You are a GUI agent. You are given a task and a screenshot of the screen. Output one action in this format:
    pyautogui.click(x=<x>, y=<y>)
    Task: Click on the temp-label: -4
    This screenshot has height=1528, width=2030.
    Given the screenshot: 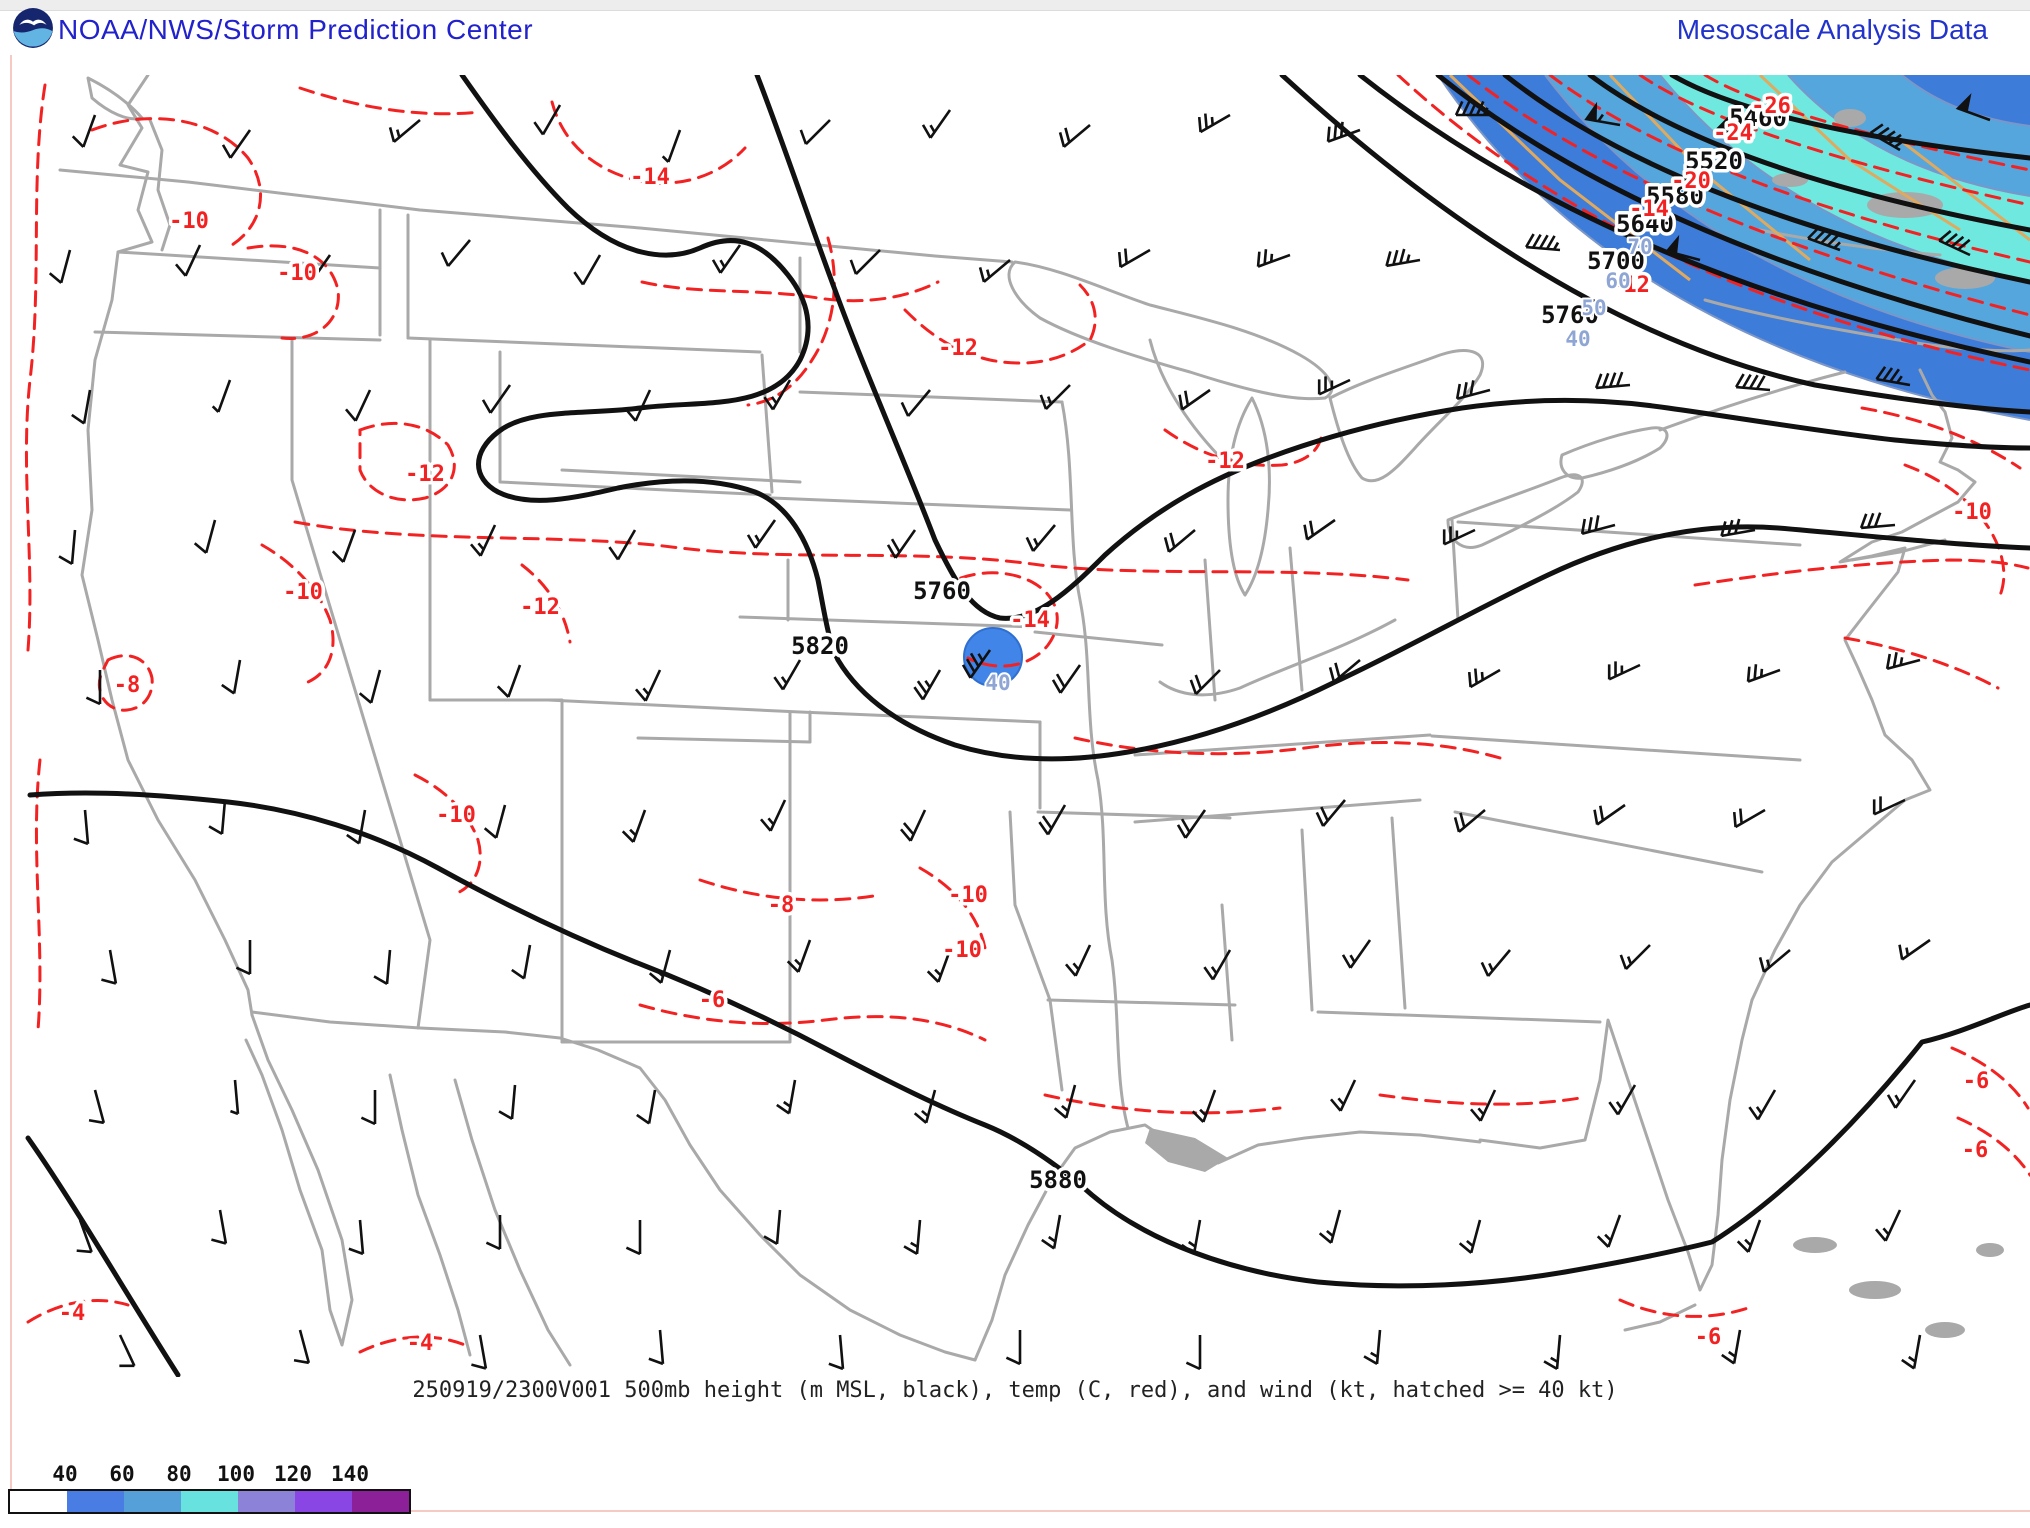 What is the action you would take?
    pyautogui.click(x=420, y=1343)
    